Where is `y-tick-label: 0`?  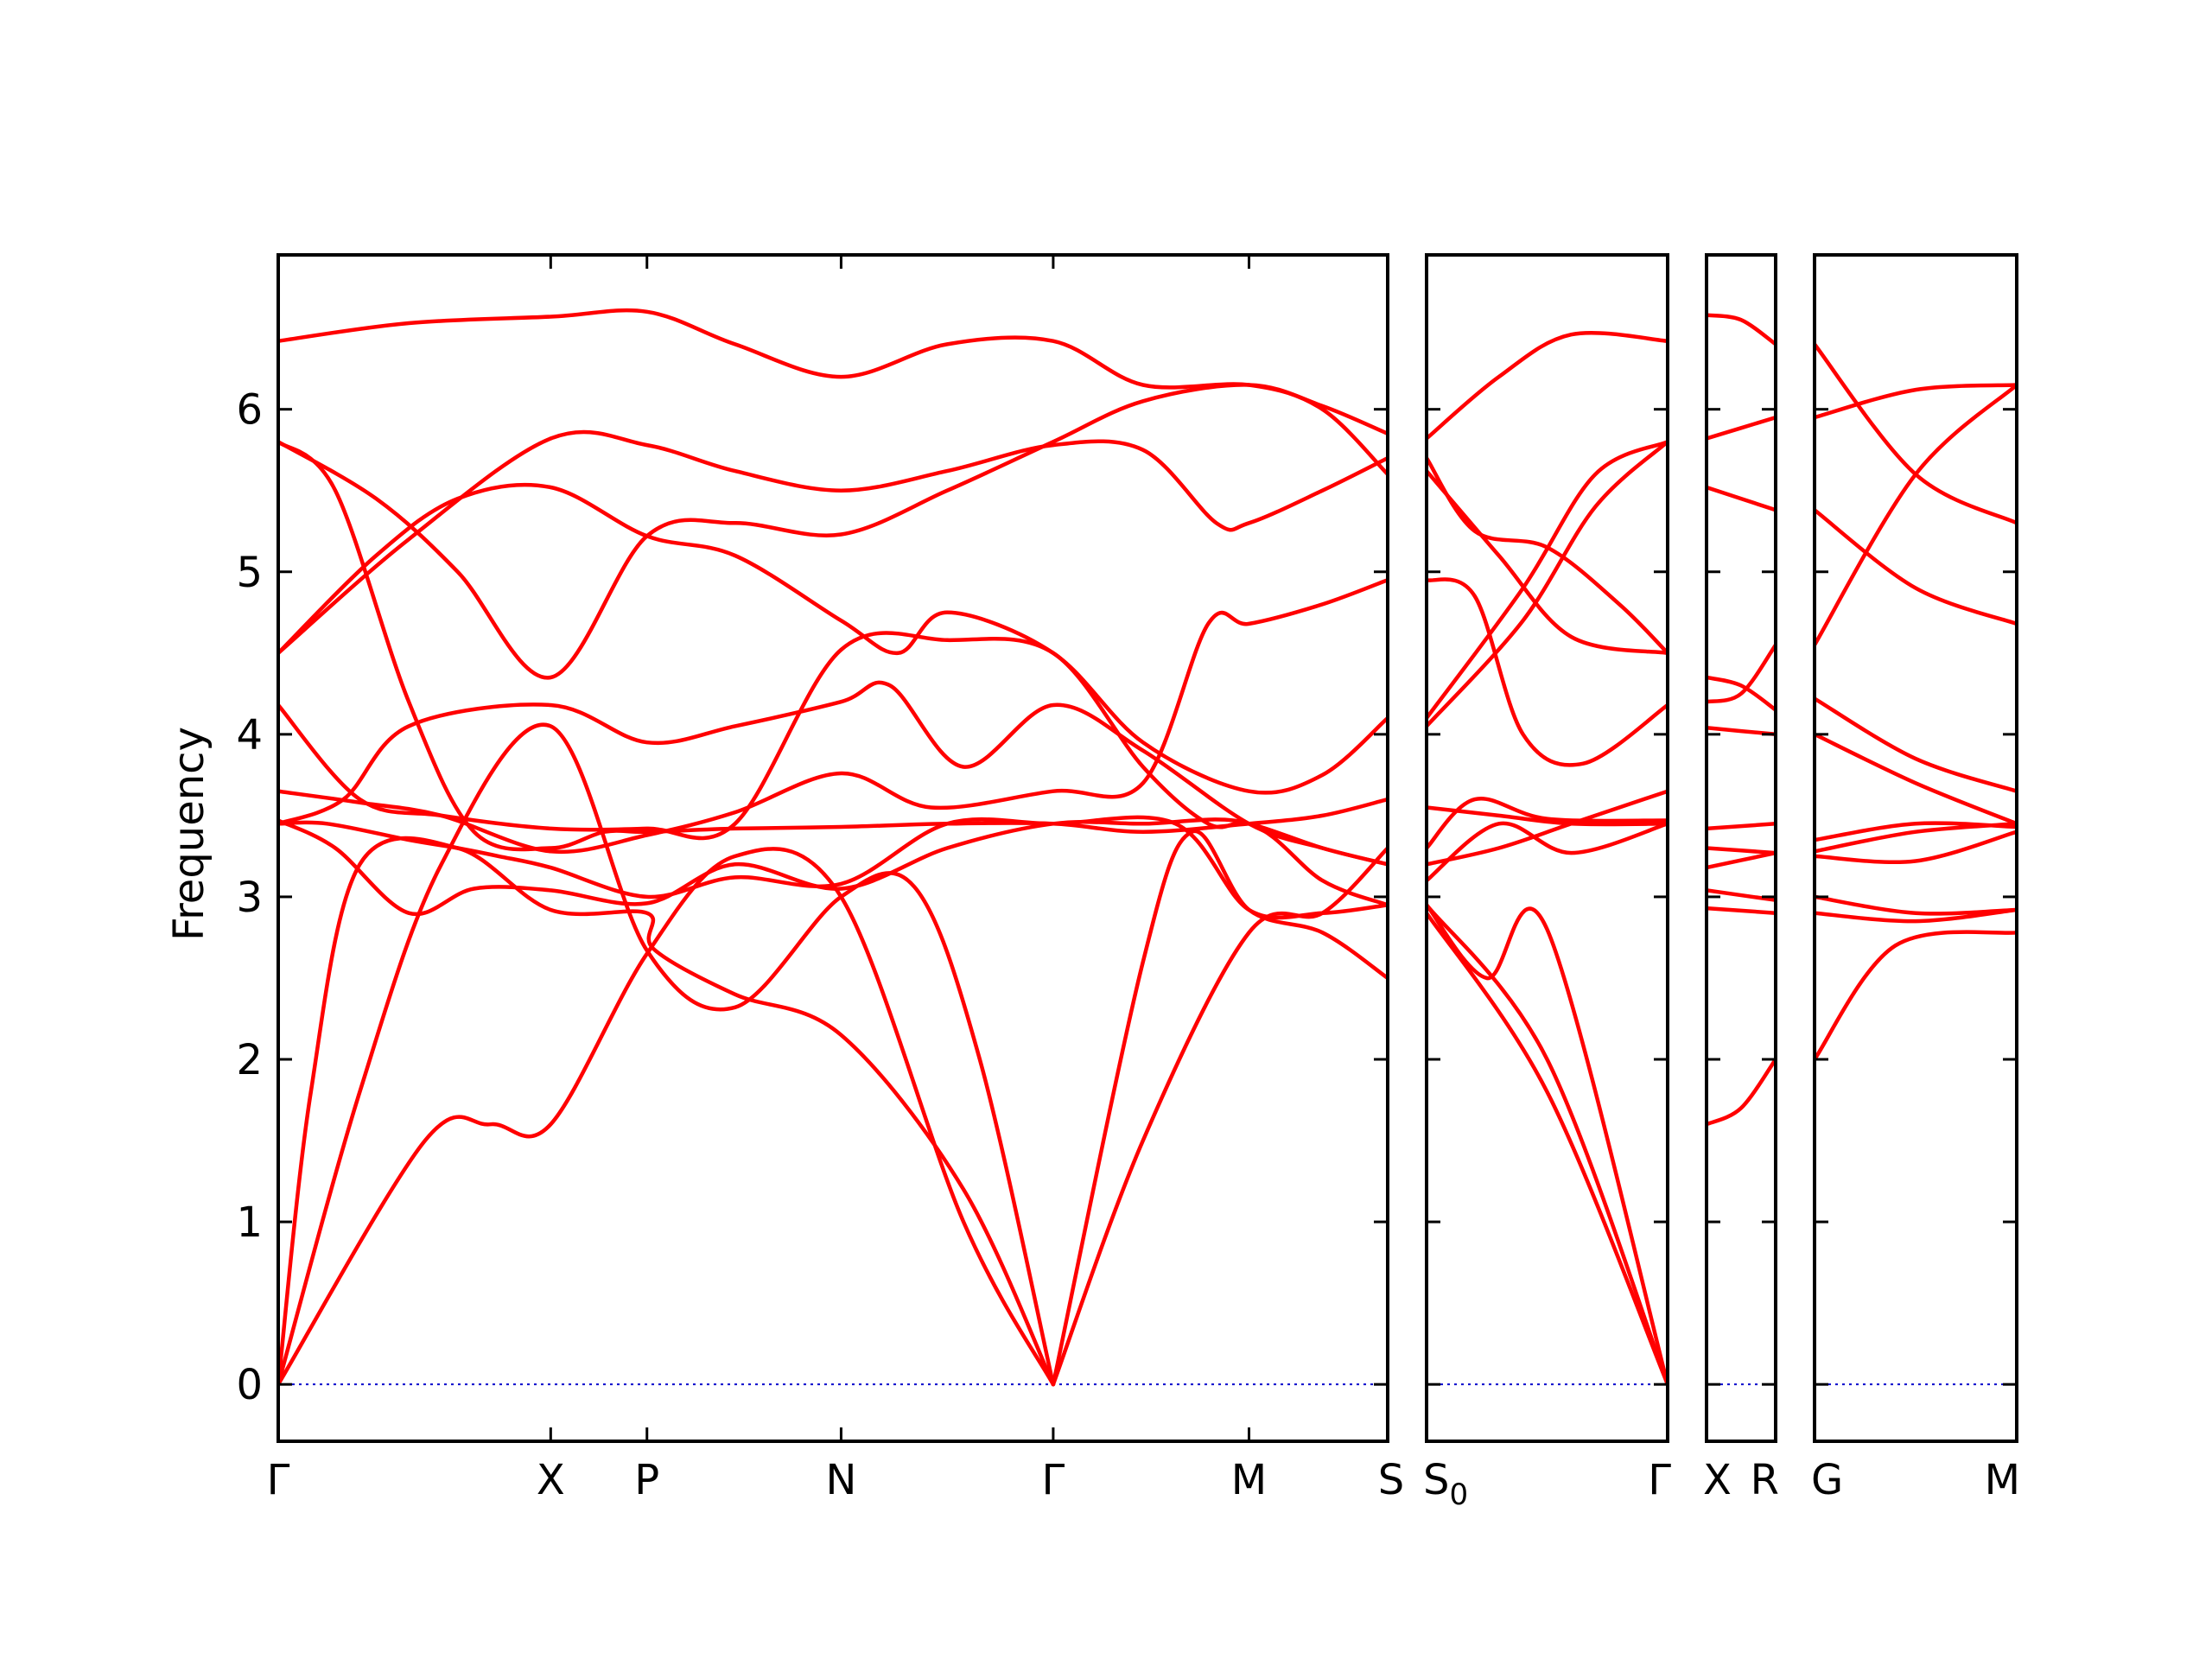
y-tick-label: 0 is located at coordinates (249, 1385).